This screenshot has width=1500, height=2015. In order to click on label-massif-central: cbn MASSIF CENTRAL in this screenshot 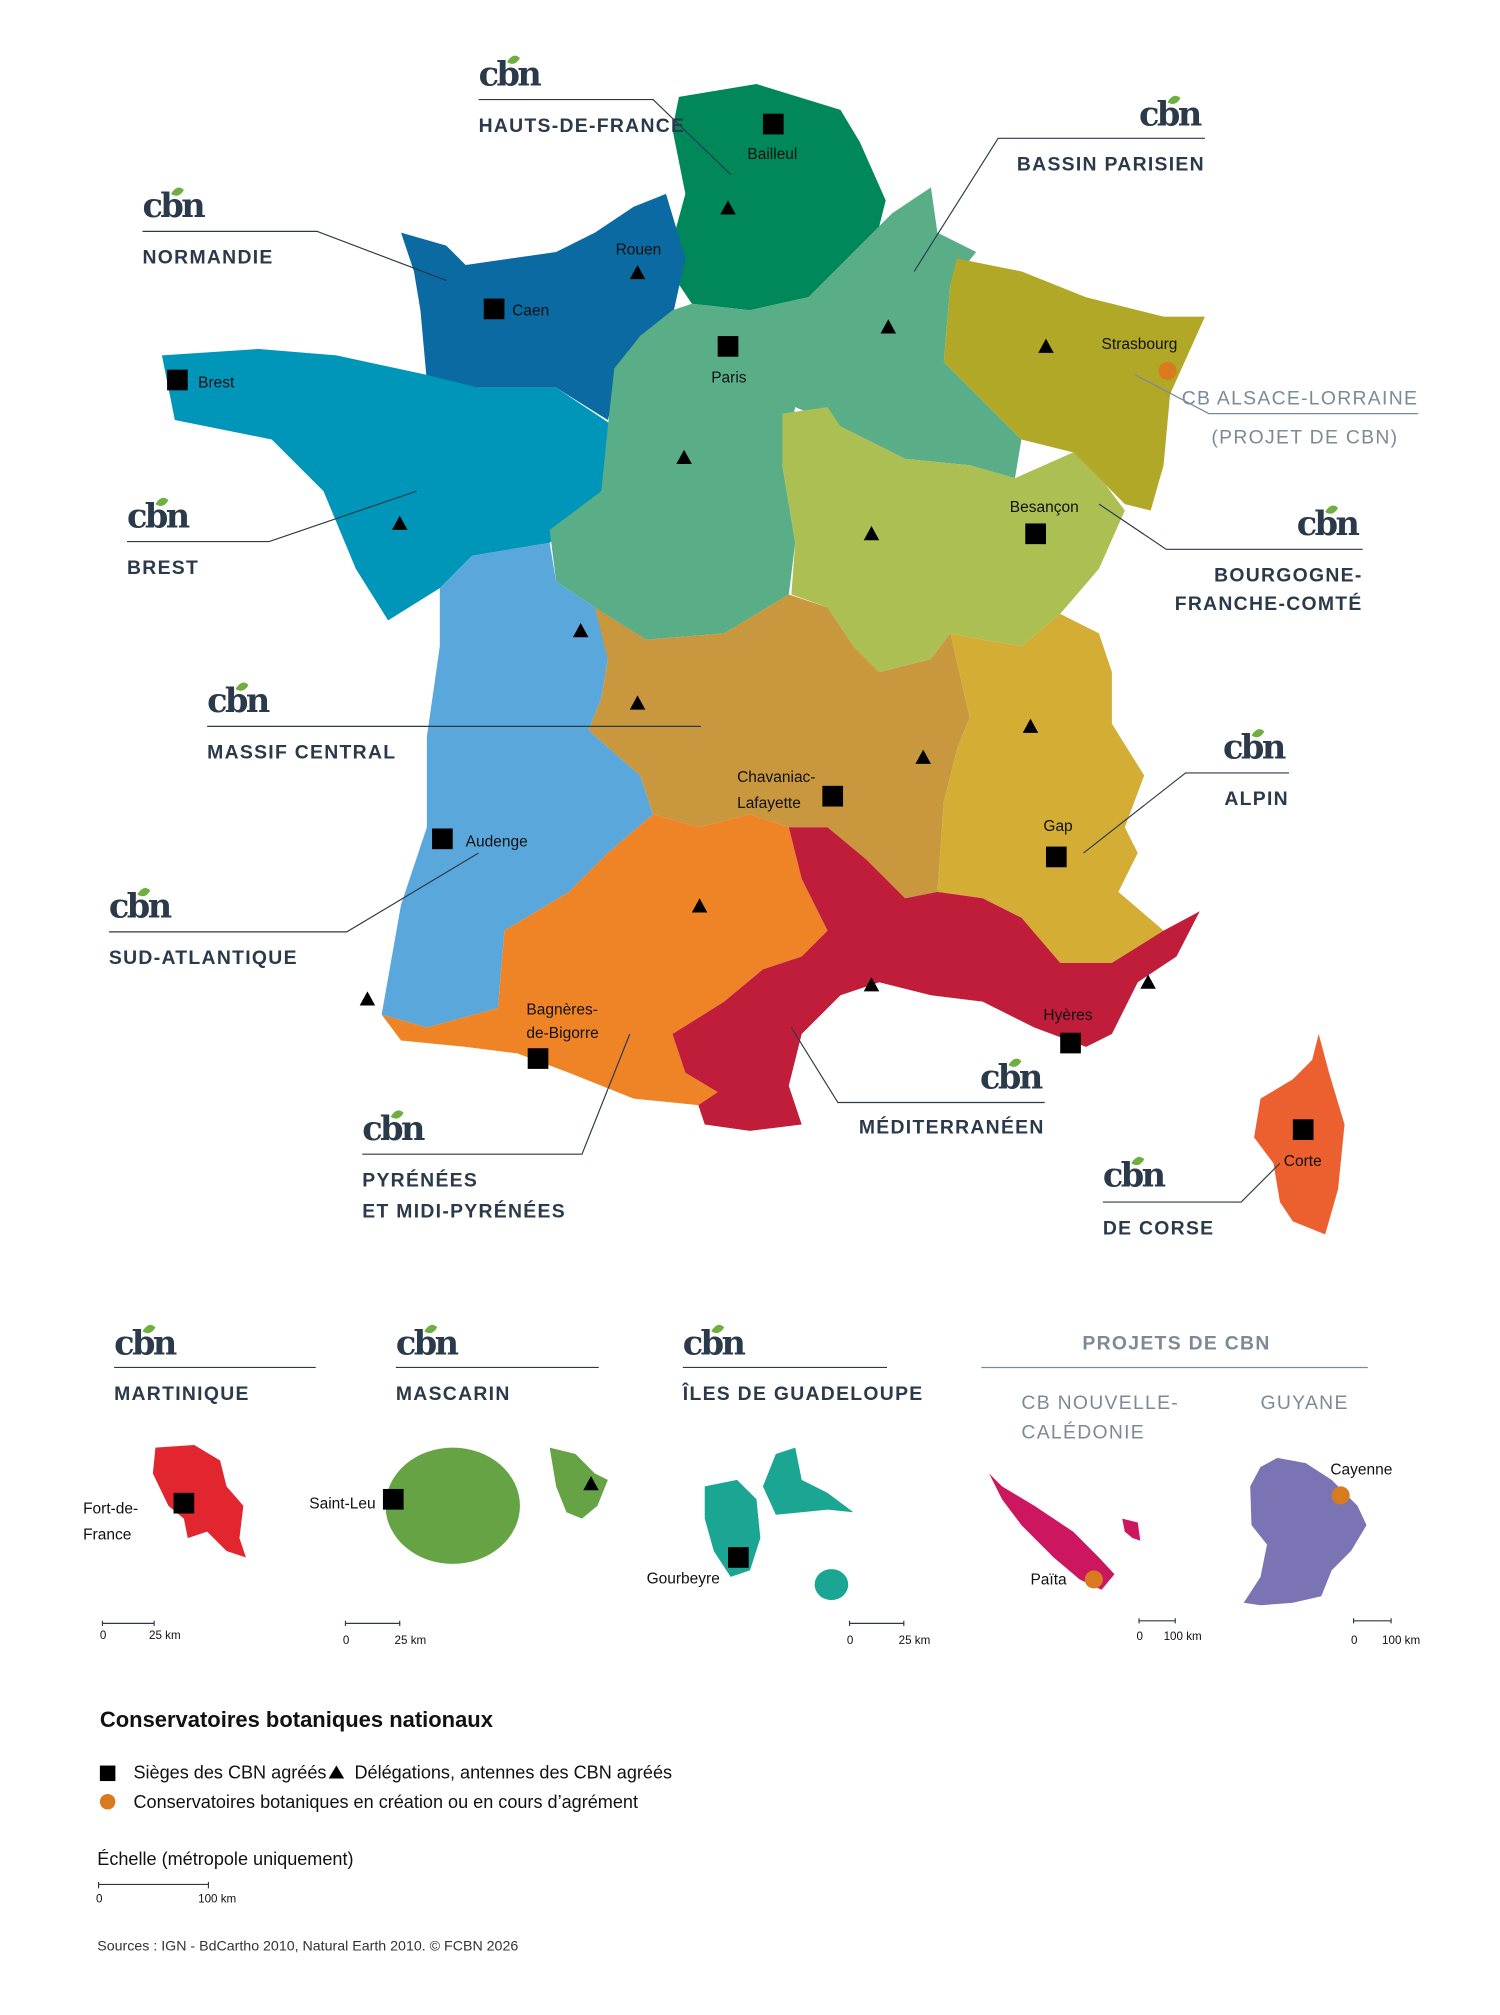, I will do `click(301, 722)`.